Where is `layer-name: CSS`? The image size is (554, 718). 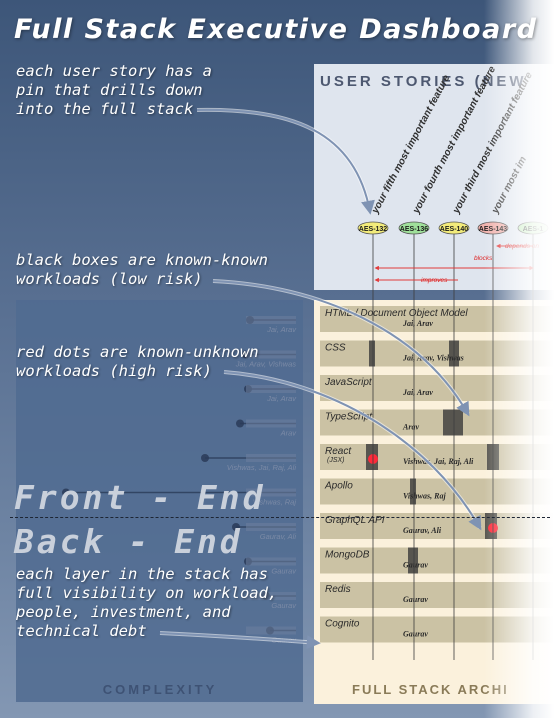 layer-name: CSS is located at coordinates (335, 348).